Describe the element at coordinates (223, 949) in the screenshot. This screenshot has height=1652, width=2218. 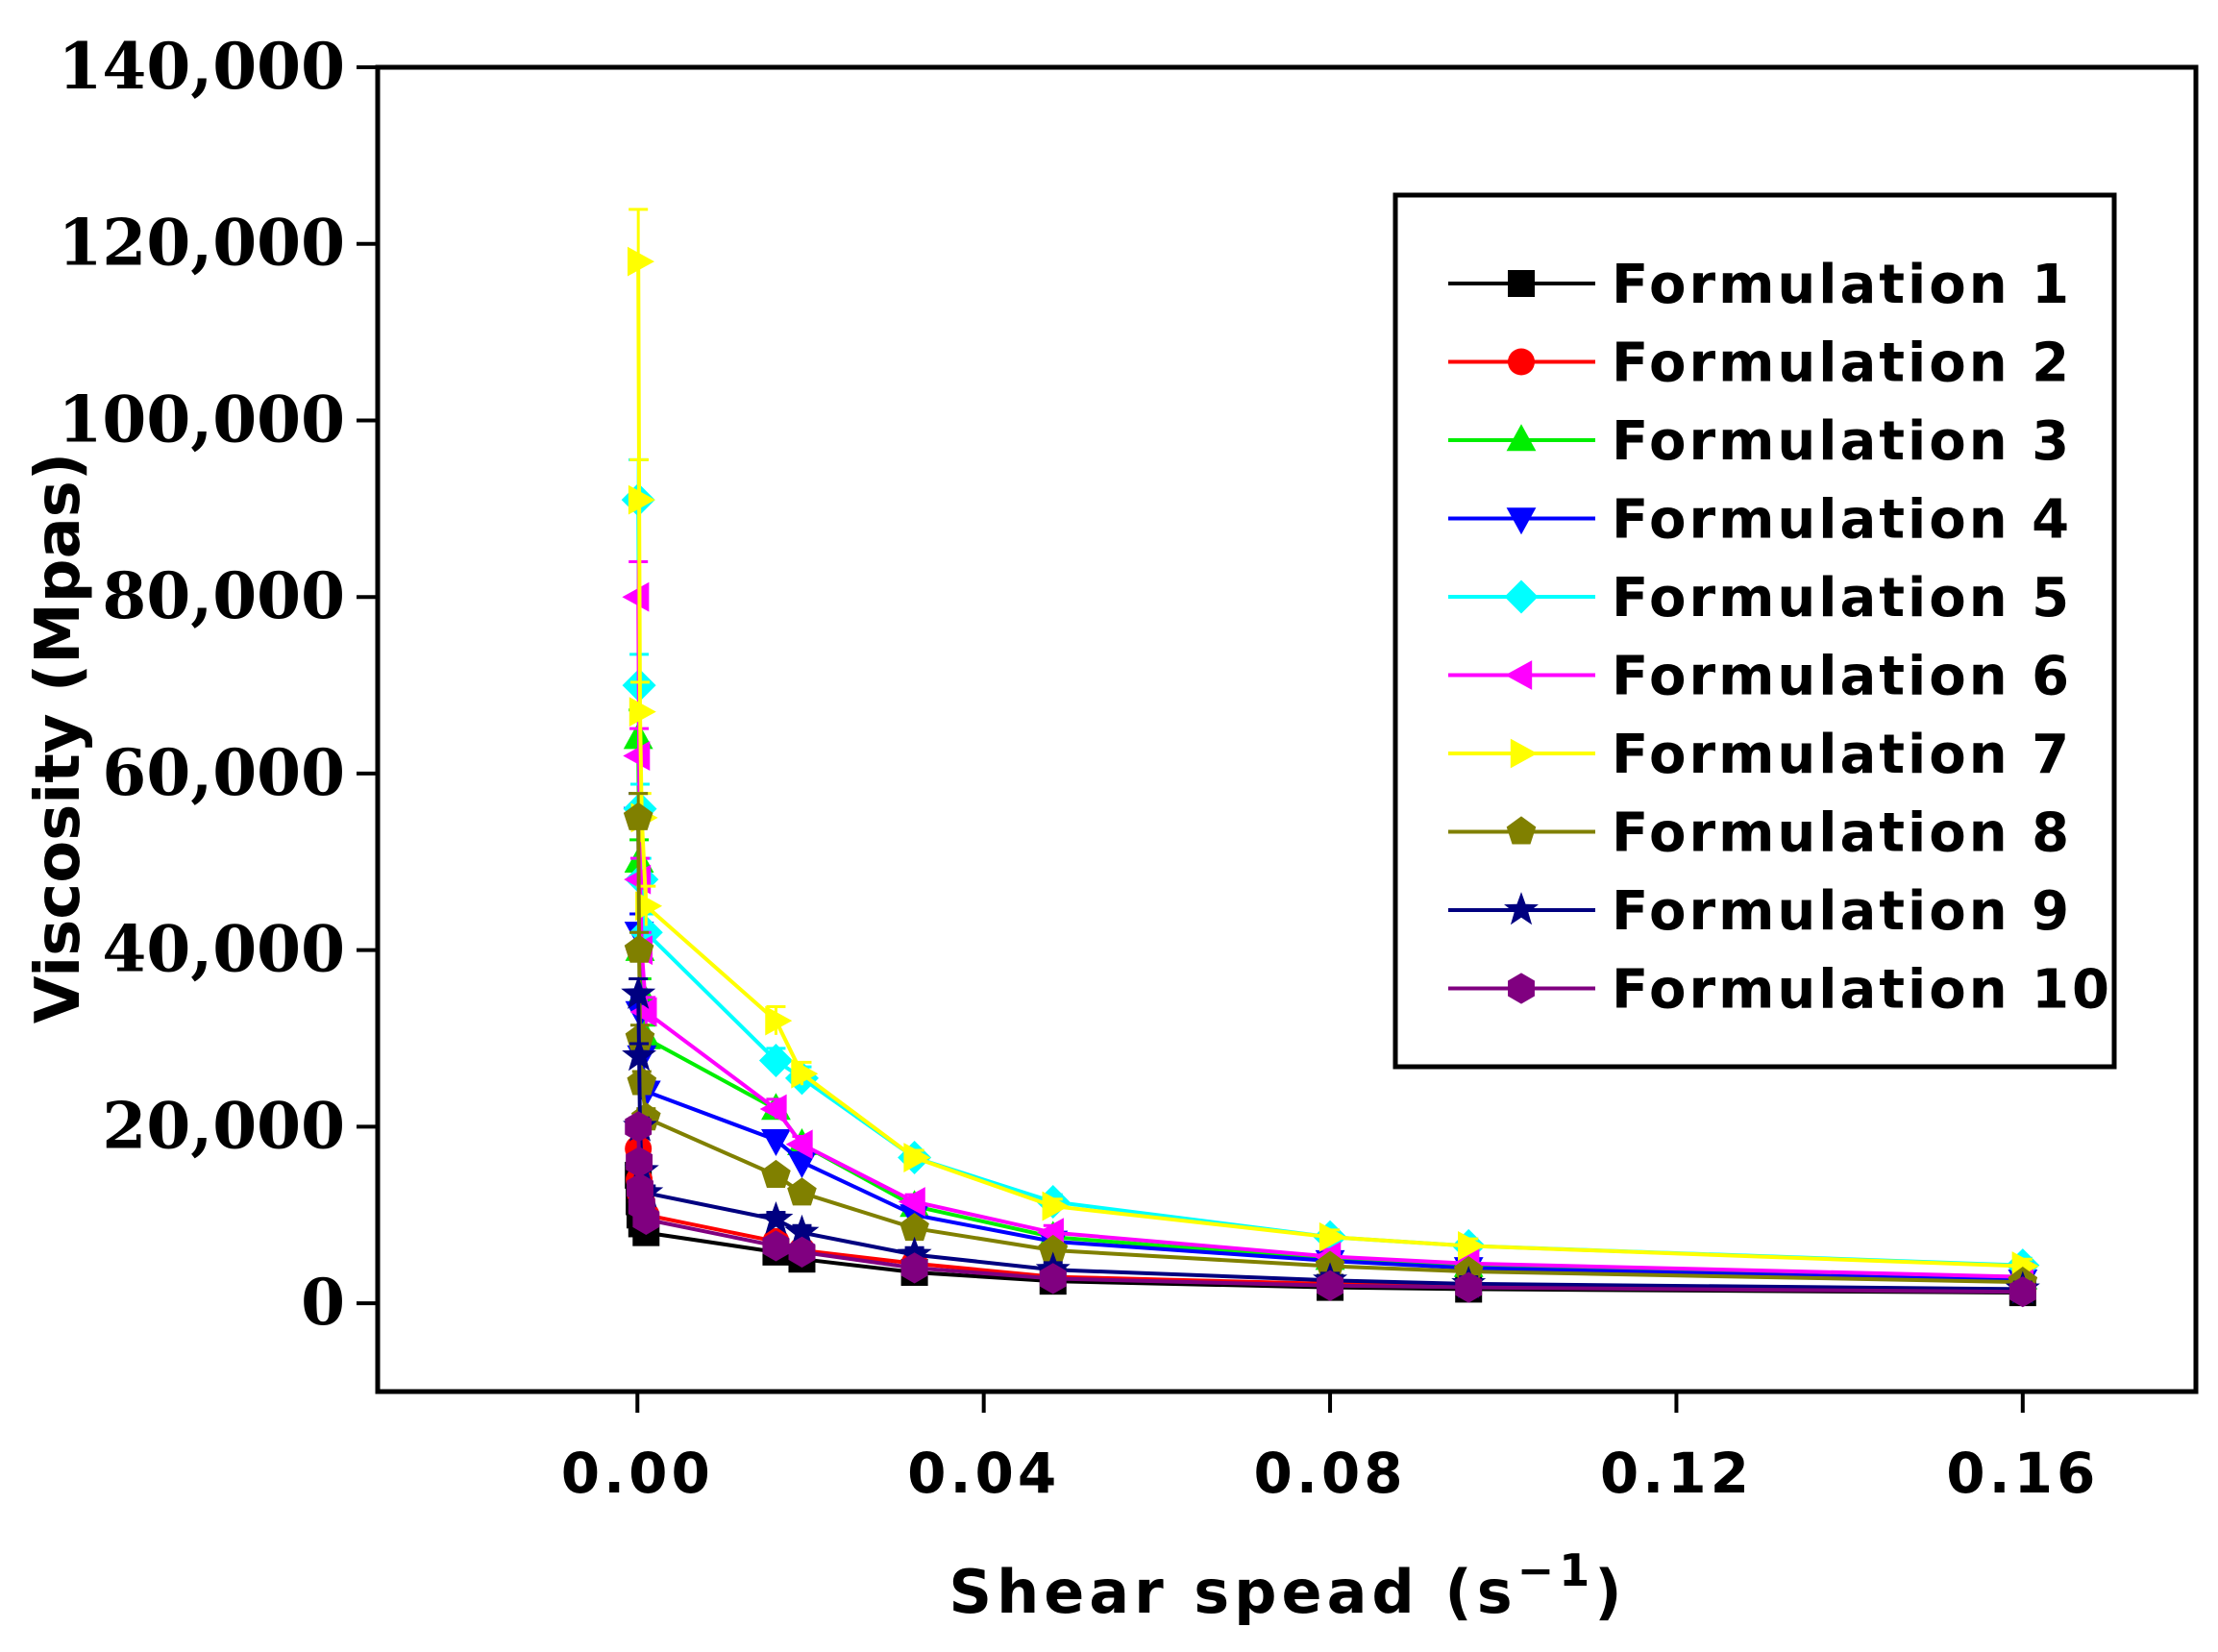
I see `y-tick-label: 40,000` at that location.